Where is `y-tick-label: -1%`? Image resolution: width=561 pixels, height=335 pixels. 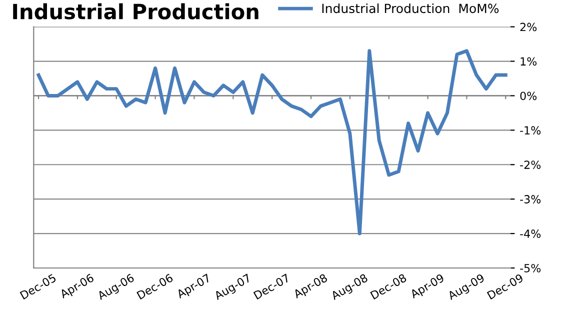
y-tick-label: -1% is located at coordinates (530, 130).